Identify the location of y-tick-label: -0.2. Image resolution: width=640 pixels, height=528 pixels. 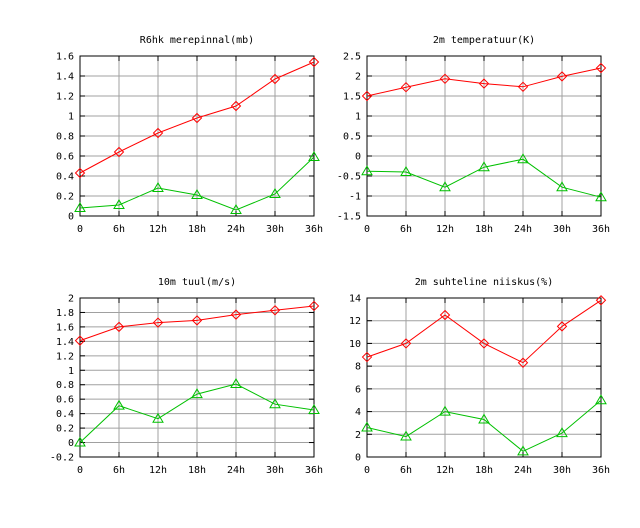
(62, 458).